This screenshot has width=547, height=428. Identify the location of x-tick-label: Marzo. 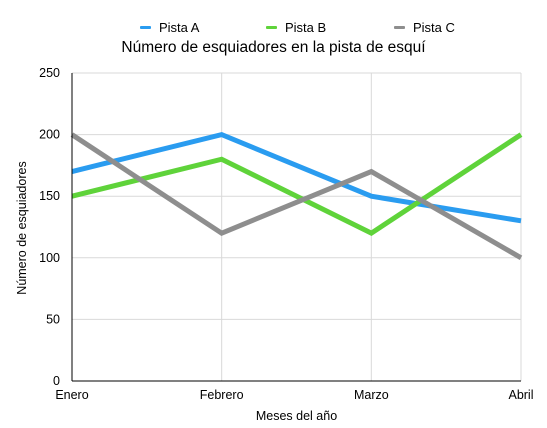
(371, 395).